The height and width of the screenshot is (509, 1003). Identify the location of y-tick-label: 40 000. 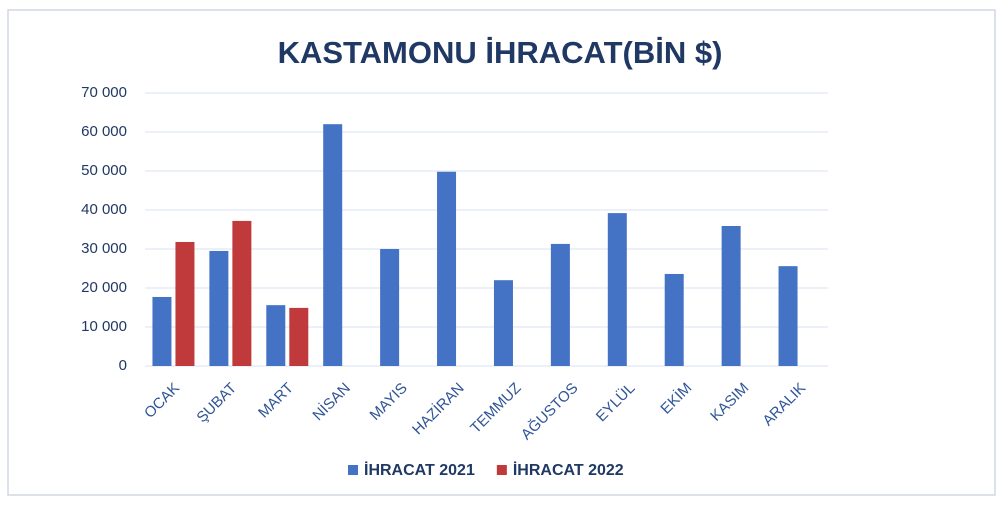
(104, 209).